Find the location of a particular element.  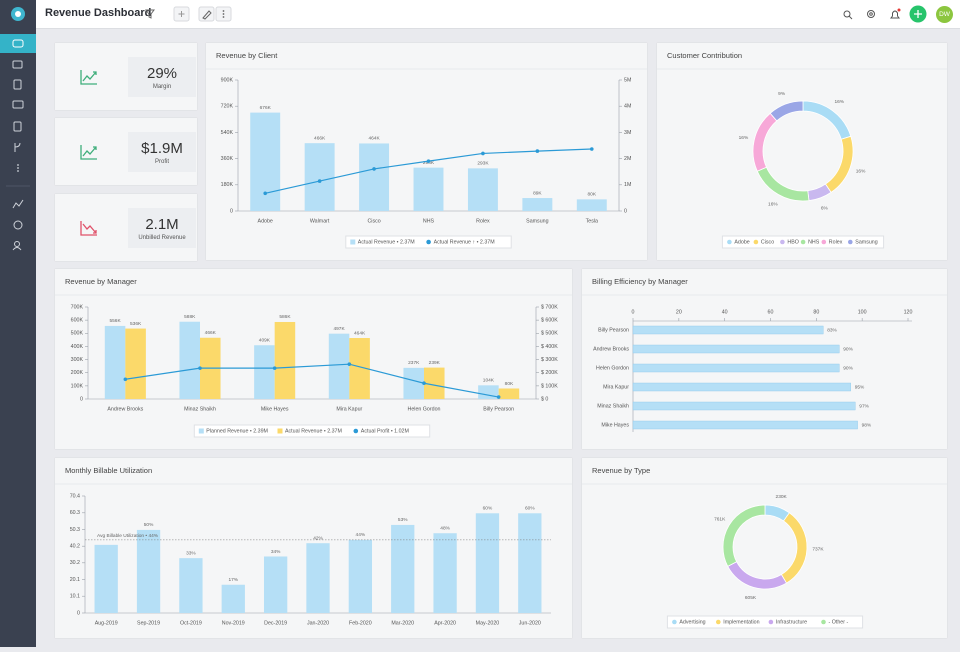

y-tick-label: 10.1 is located at coordinates (75, 597).